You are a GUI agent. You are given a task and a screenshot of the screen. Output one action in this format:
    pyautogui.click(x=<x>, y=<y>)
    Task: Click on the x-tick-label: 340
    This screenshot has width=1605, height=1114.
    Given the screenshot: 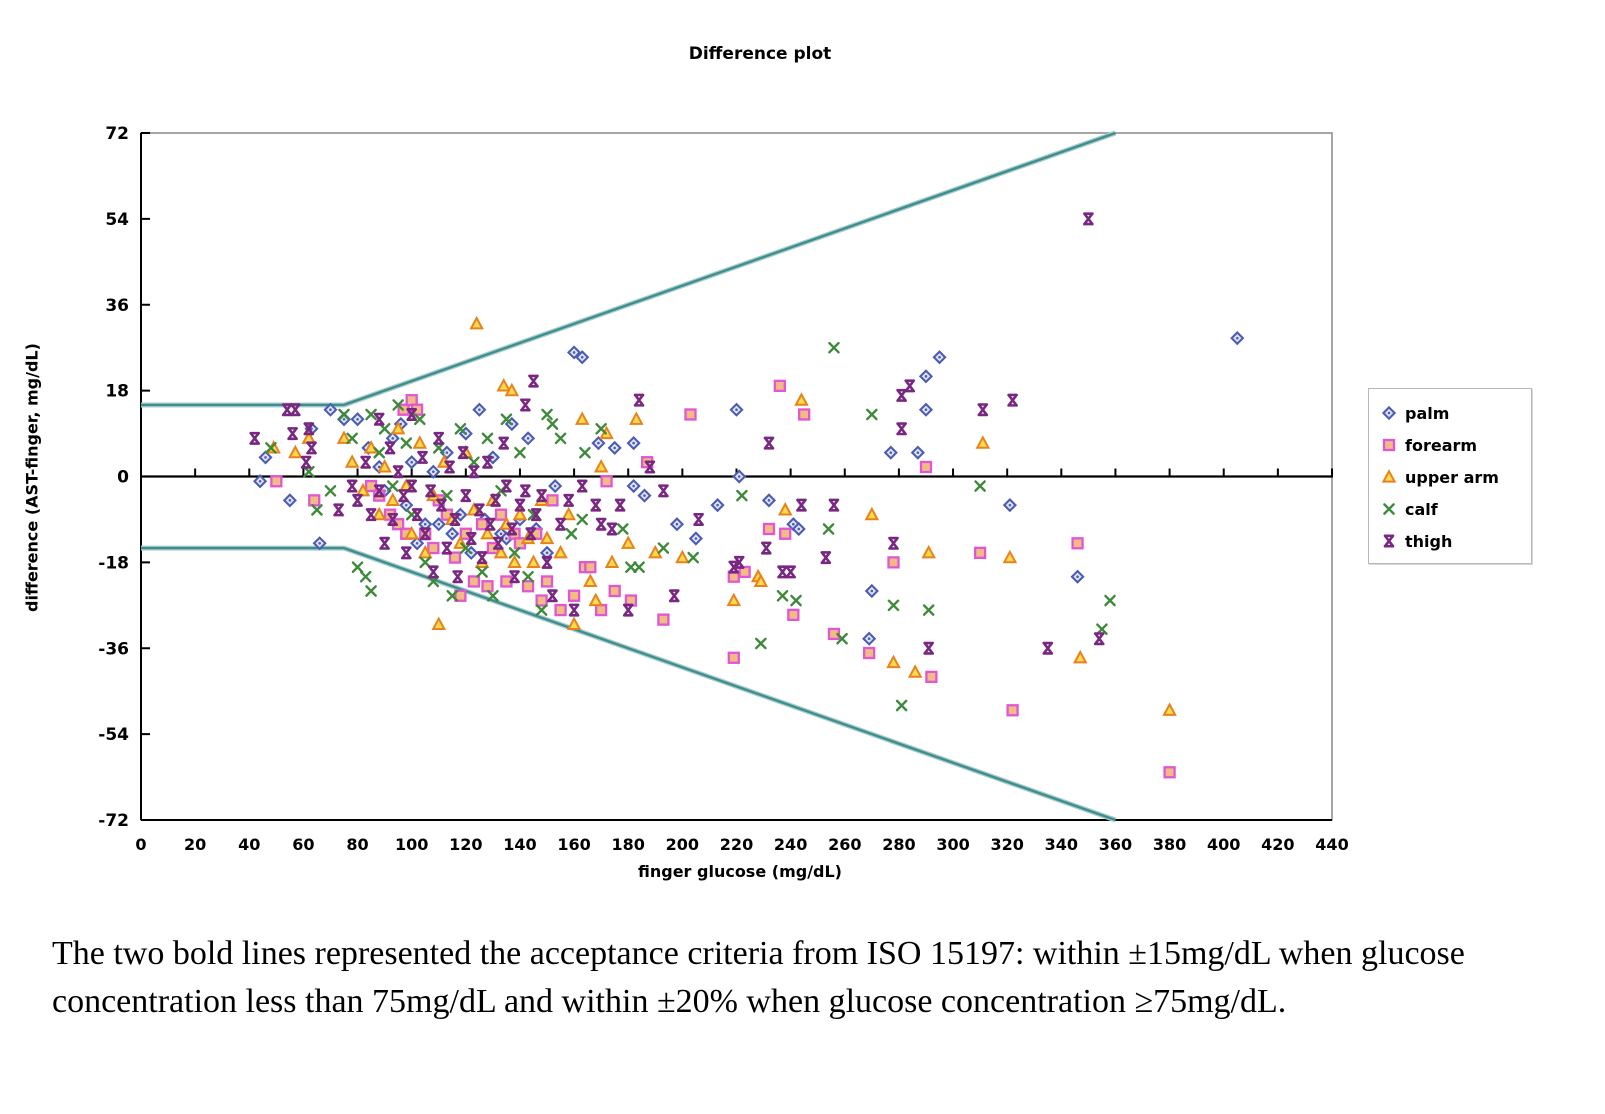 What is the action you would take?
    pyautogui.click(x=1061, y=844)
    